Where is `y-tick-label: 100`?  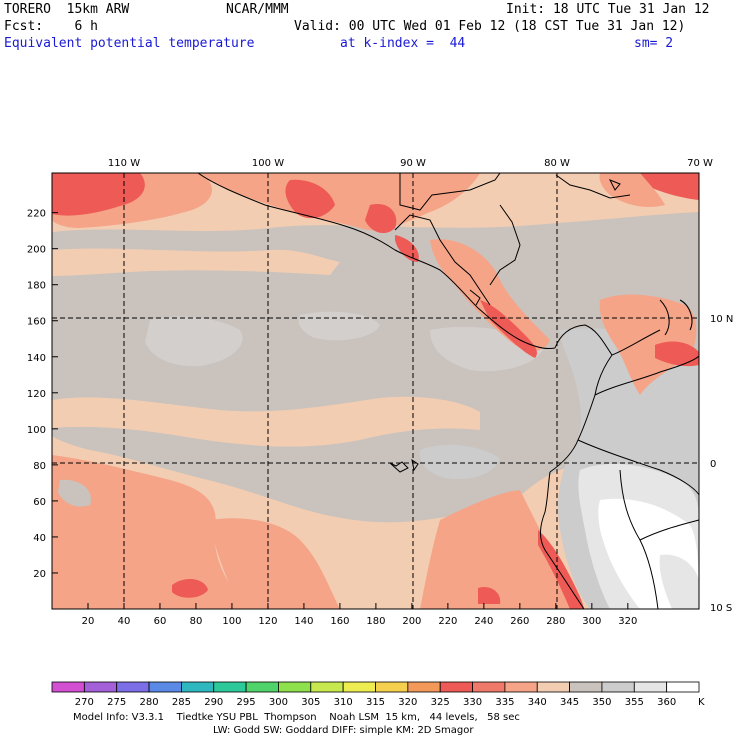 y-tick-label: 100 is located at coordinates (36, 430).